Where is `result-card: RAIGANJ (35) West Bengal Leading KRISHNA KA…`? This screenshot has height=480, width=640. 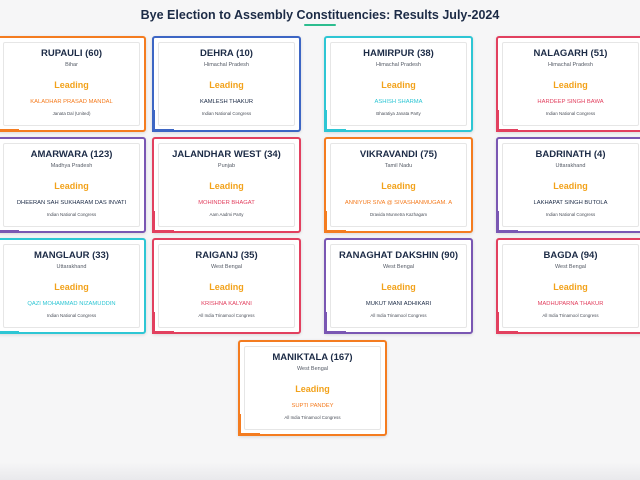
result-card: RAIGANJ (35) West Bengal Leading KRISHNA KA… is located at coordinates (226, 286).